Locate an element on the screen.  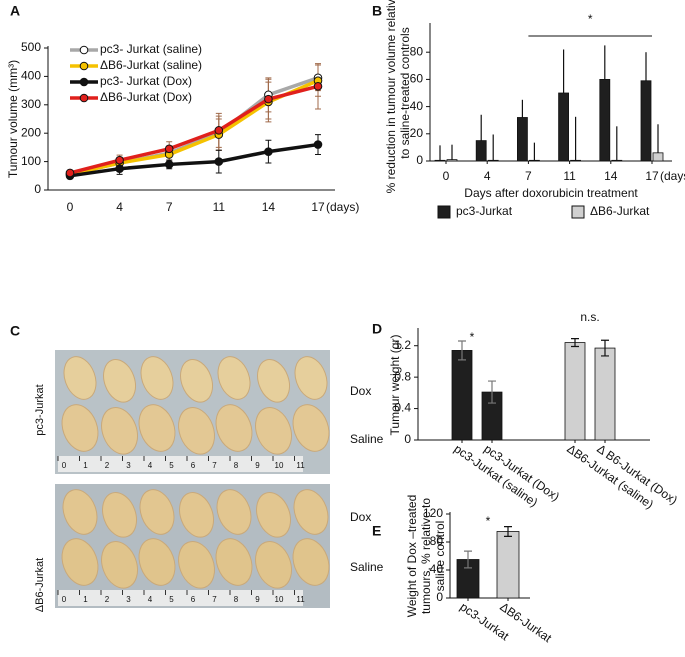
ruler-label: 6 is located at coordinates (193, 599).